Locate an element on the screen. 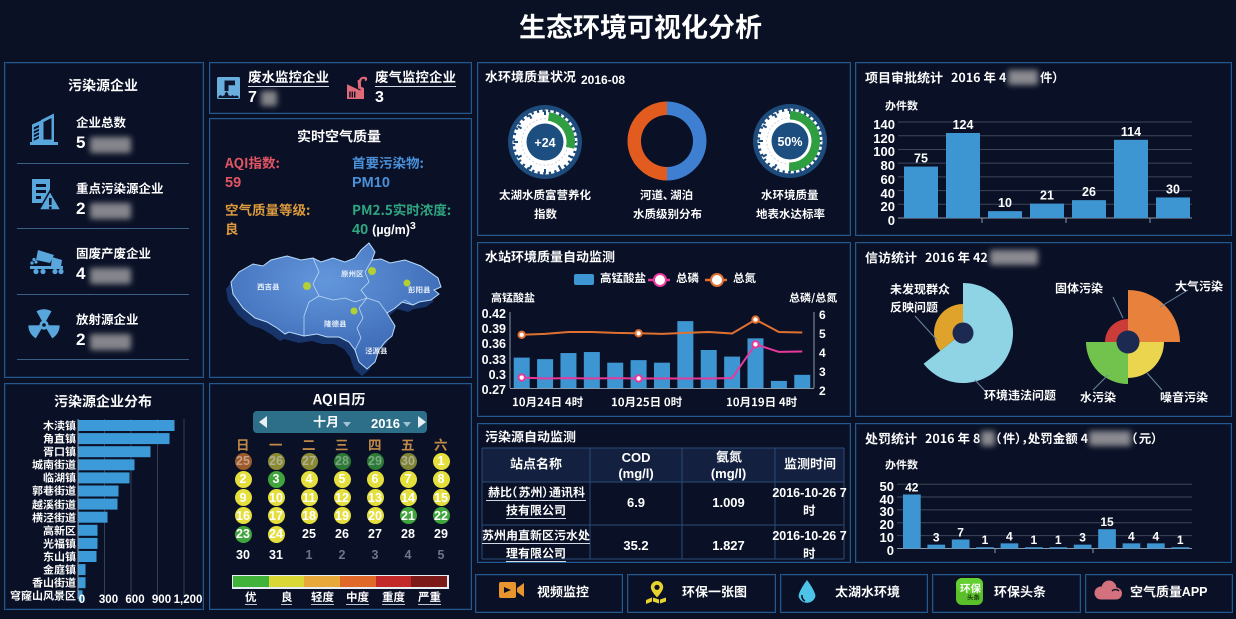 Image resolution: width=1236 pixels, height=619 pixels. svg-text: 21 is located at coordinates (1047, 196).